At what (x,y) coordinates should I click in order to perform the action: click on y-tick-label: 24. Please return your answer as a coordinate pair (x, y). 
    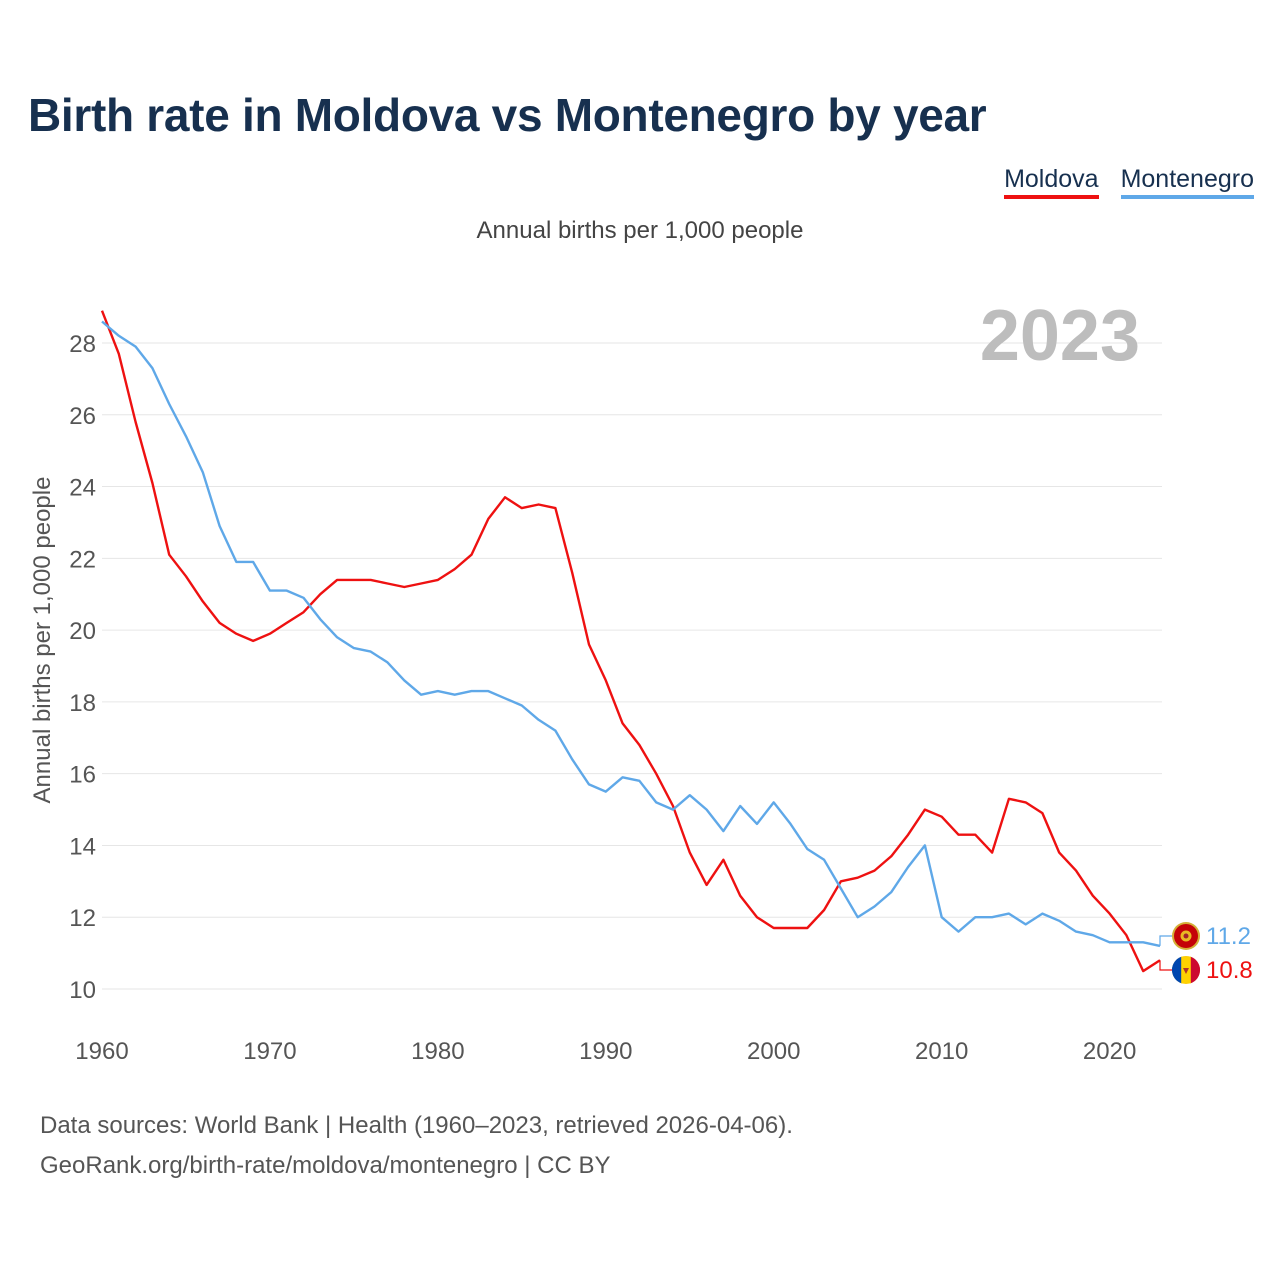
    Looking at the image, I should click on (82, 488).